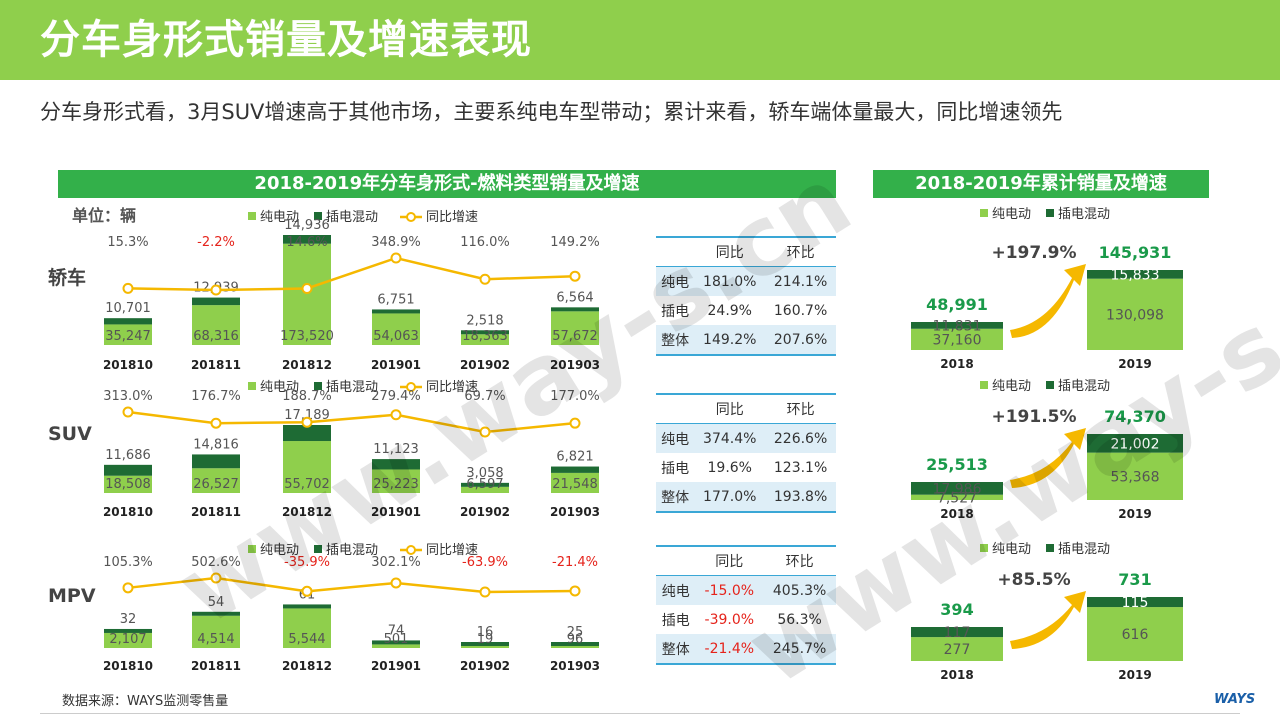 This screenshot has height=720, width=1280. I want to click on cum-label-phev: 17,986, so click(957, 489).